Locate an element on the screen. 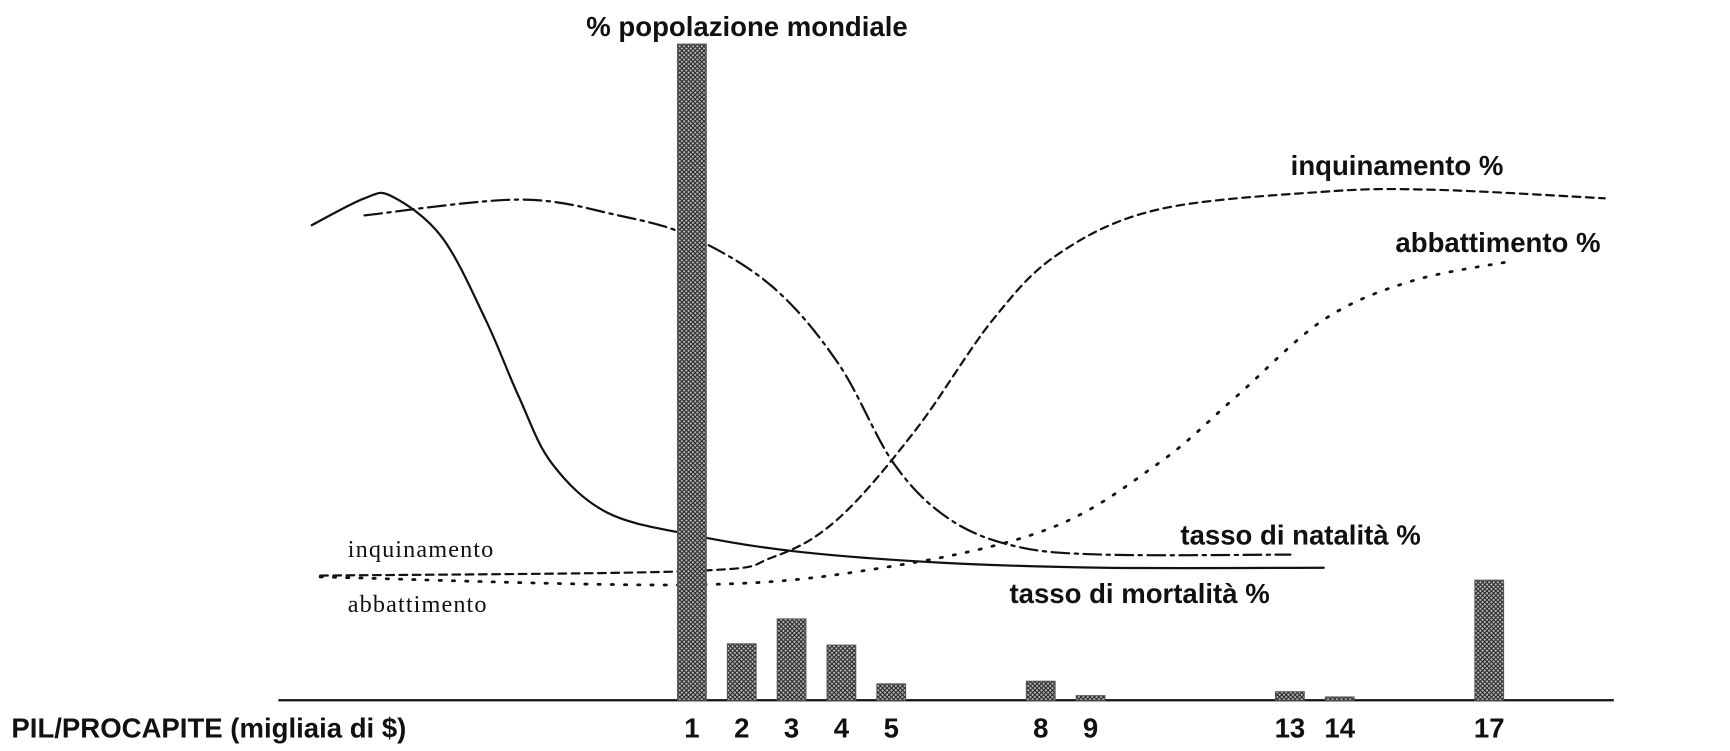 The width and height of the screenshot is (1730, 751). x-tick-label: 13 is located at coordinates (1290, 727).